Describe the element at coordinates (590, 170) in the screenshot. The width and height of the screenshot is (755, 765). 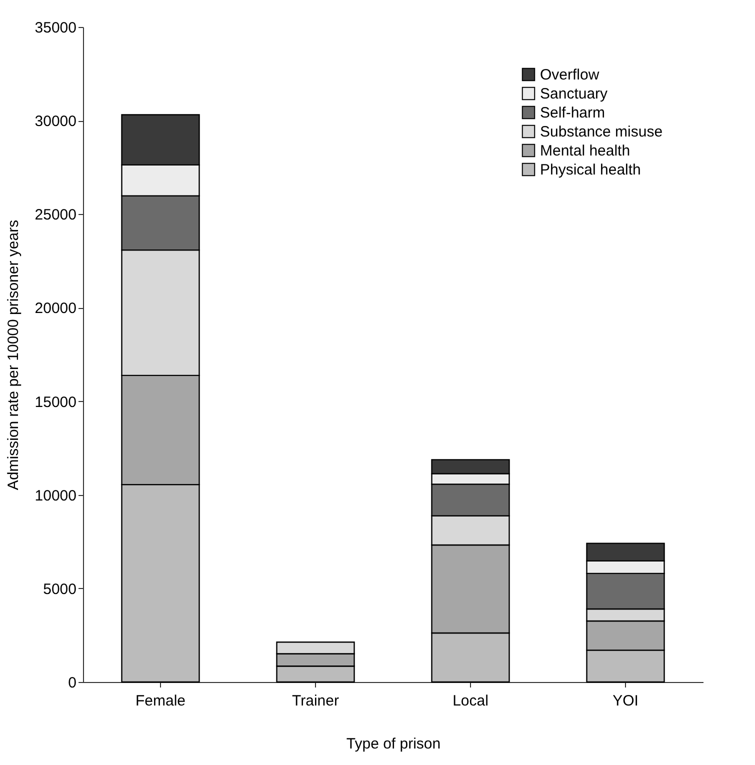
I see `legend-label: Physical health` at that location.